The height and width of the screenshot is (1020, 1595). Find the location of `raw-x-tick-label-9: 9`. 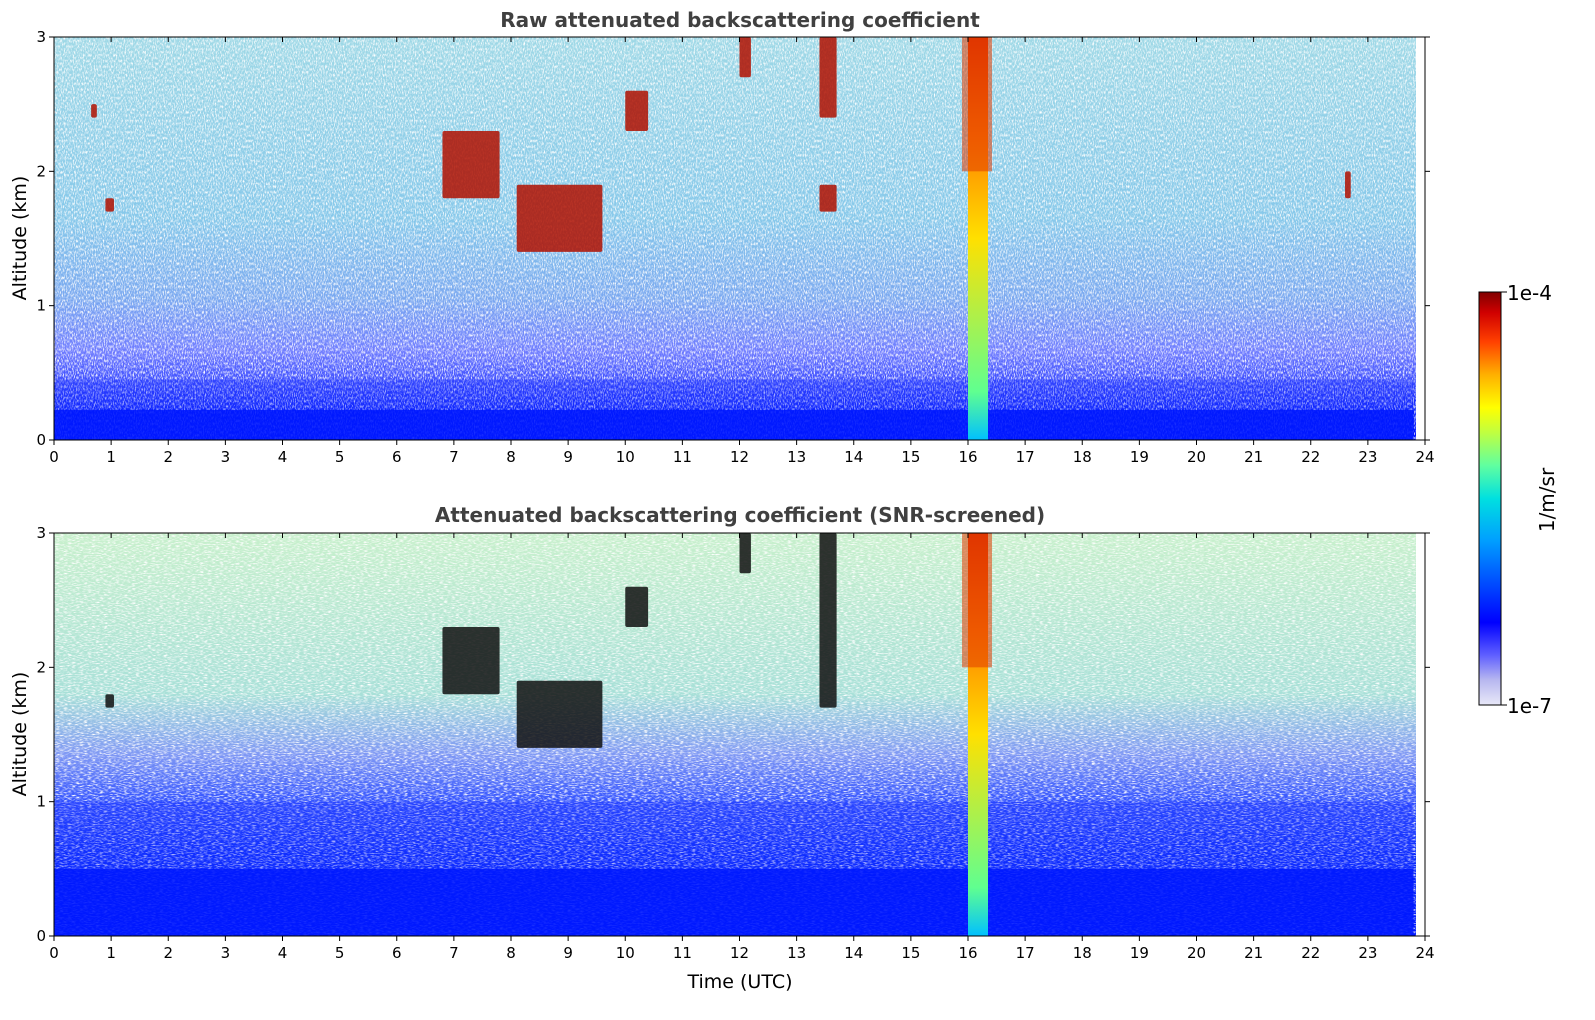

raw-x-tick-label-9: 9 is located at coordinates (568, 457).